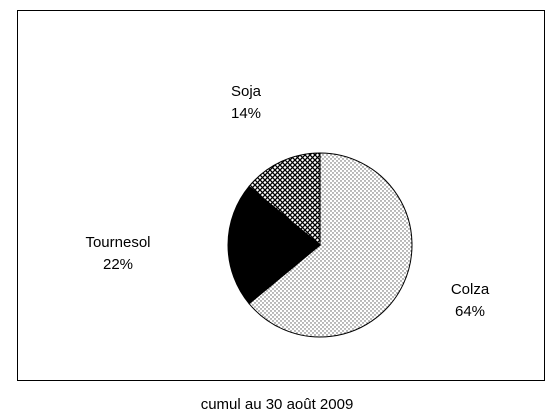  What do you see at coordinates (470, 311) in the screenshot?
I see `slice-value-label: 64%` at bounding box center [470, 311].